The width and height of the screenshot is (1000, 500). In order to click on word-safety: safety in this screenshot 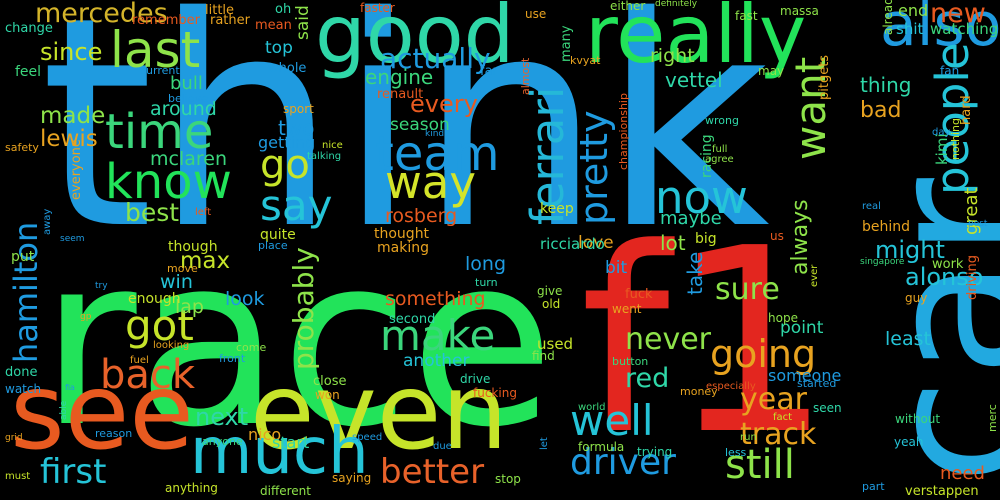, I will do `click(22, 147)`.